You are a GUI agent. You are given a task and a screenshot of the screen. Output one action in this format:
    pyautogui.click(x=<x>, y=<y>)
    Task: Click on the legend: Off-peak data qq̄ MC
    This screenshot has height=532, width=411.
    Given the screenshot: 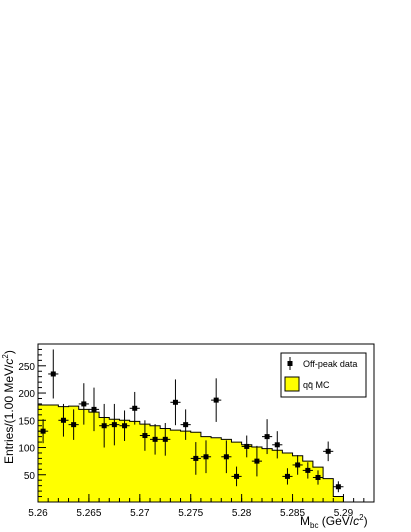 What is the action you would take?
    pyautogui.click(x=323, y=375)
    